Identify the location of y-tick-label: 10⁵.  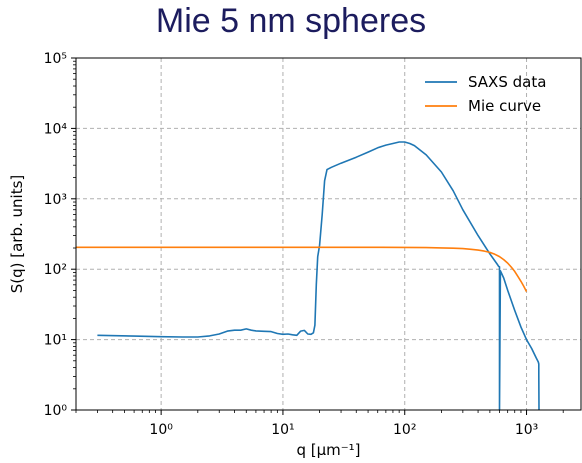
(55, 59).